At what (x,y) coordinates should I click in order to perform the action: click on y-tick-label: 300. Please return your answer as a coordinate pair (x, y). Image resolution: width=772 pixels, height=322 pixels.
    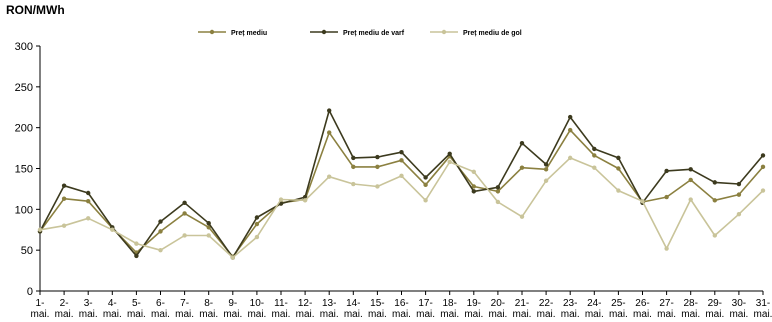
    Looking at the image, I should click on (24, 47).